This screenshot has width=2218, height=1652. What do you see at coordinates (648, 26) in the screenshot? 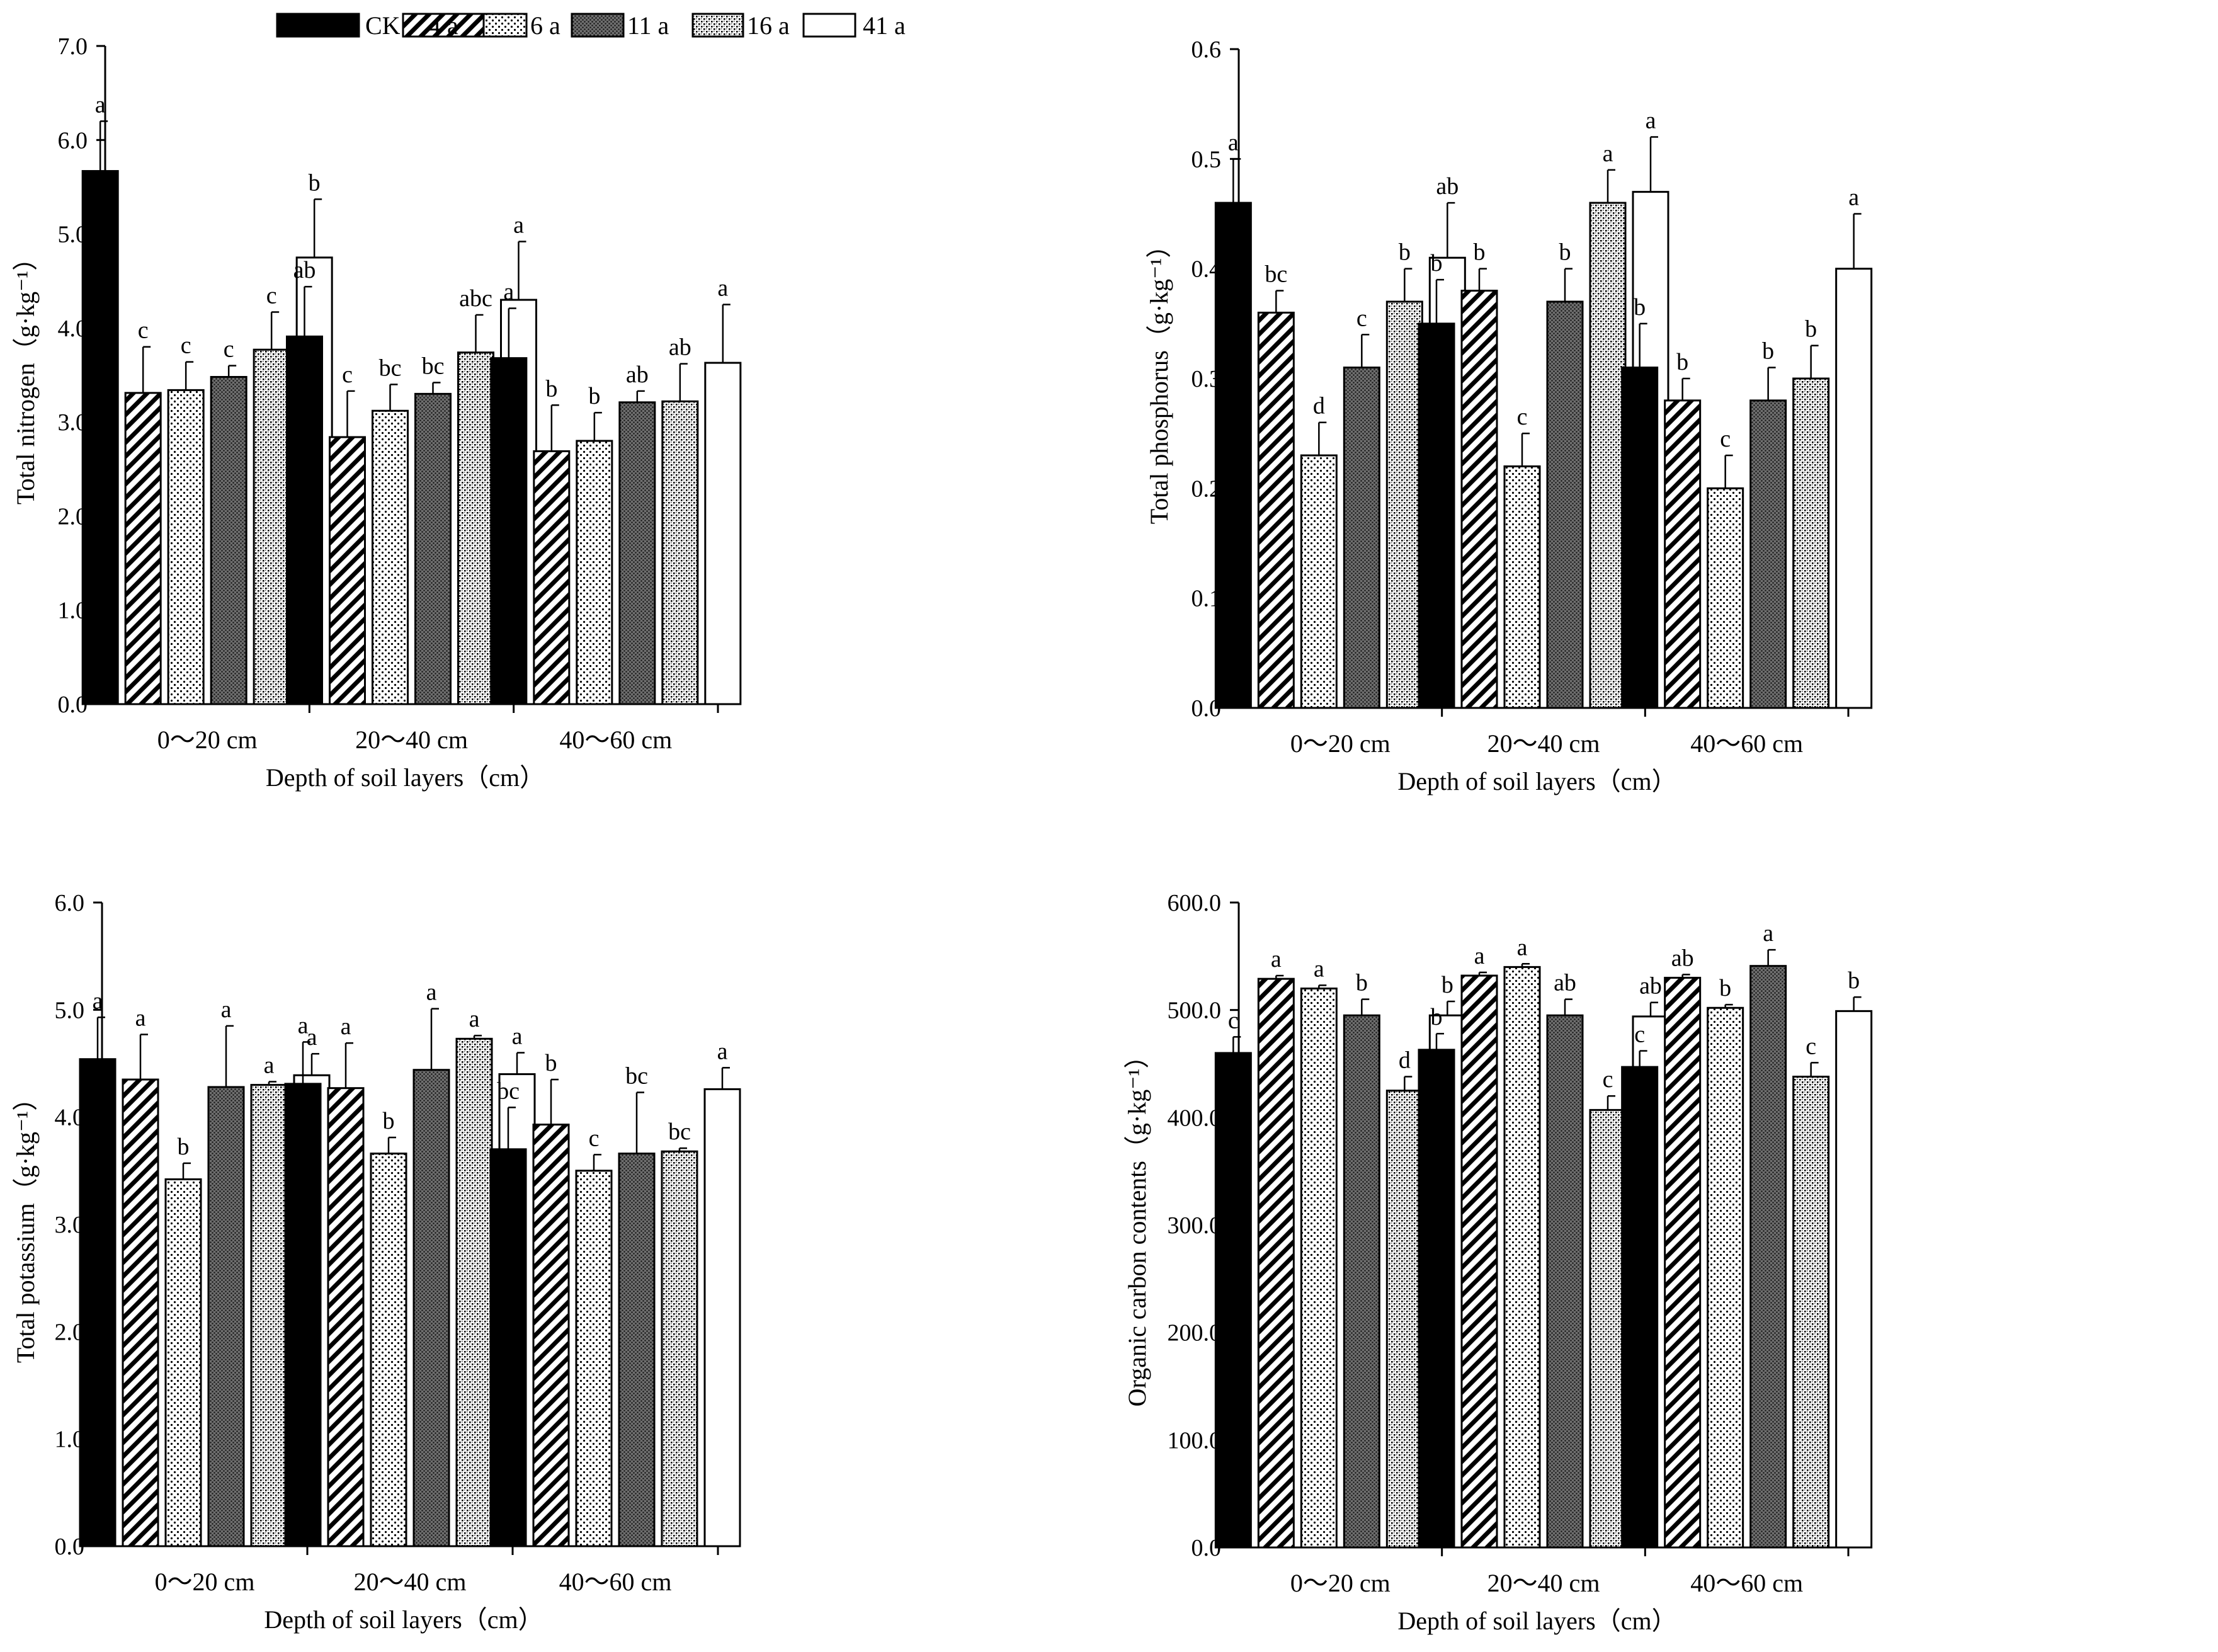
I see `legend-label-11a: 11 a` at bounding box center [648, 26].